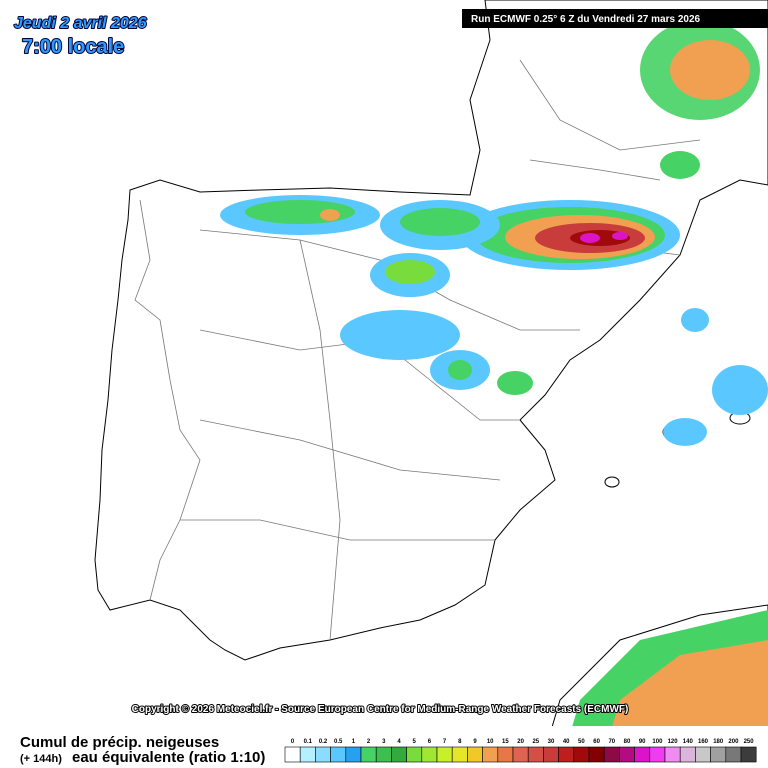  I want to click on legend-label: 180, so click(718, 742).